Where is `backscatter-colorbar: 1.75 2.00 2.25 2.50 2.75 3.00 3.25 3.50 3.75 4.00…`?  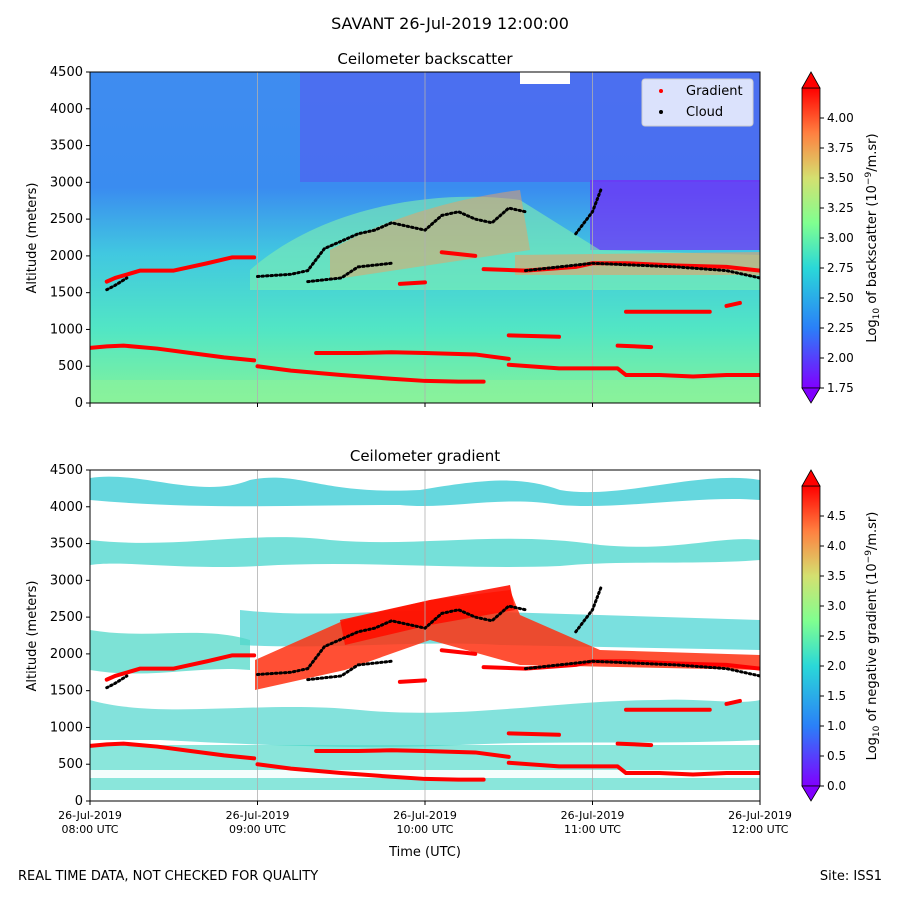
backscatter-colorbar: 1.75 2.00 2.25 2.50 2.75 3.00 3.25 3.50 3.75 4.00… is located at coordinates (841, 237).